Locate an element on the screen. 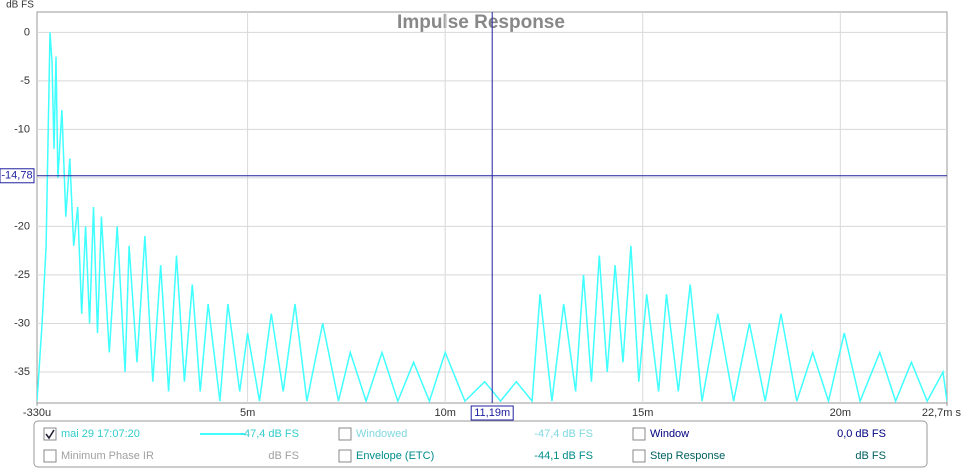 The height and width of the screenshot is (471, 963). panel-label: Windowed is located at coordinates (381, 434).